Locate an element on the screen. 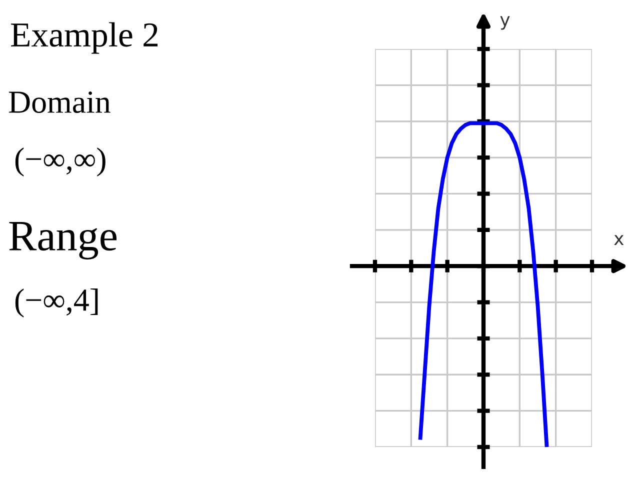 Image resolution: width=638 pixels, height=478 pixels. text: Example 2 is located at coordinates (84, 38).